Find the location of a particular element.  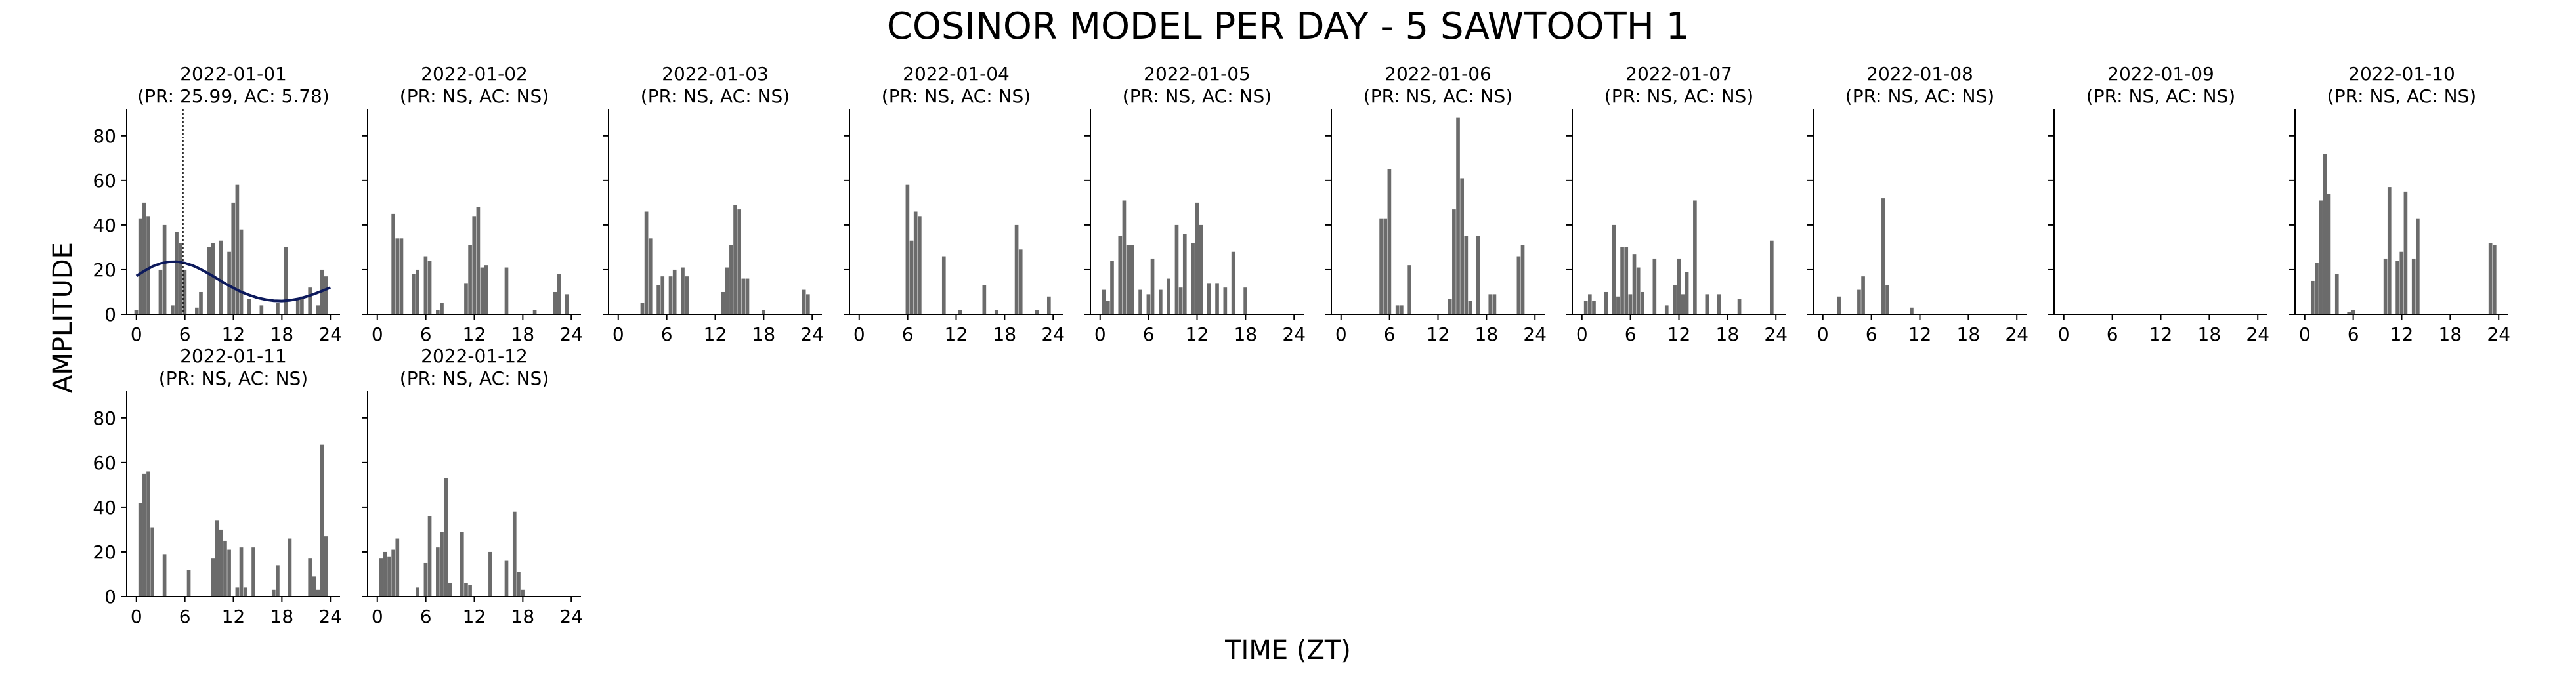

panel-11-x-tick-label: 0 is located at coordinates (136, 616).